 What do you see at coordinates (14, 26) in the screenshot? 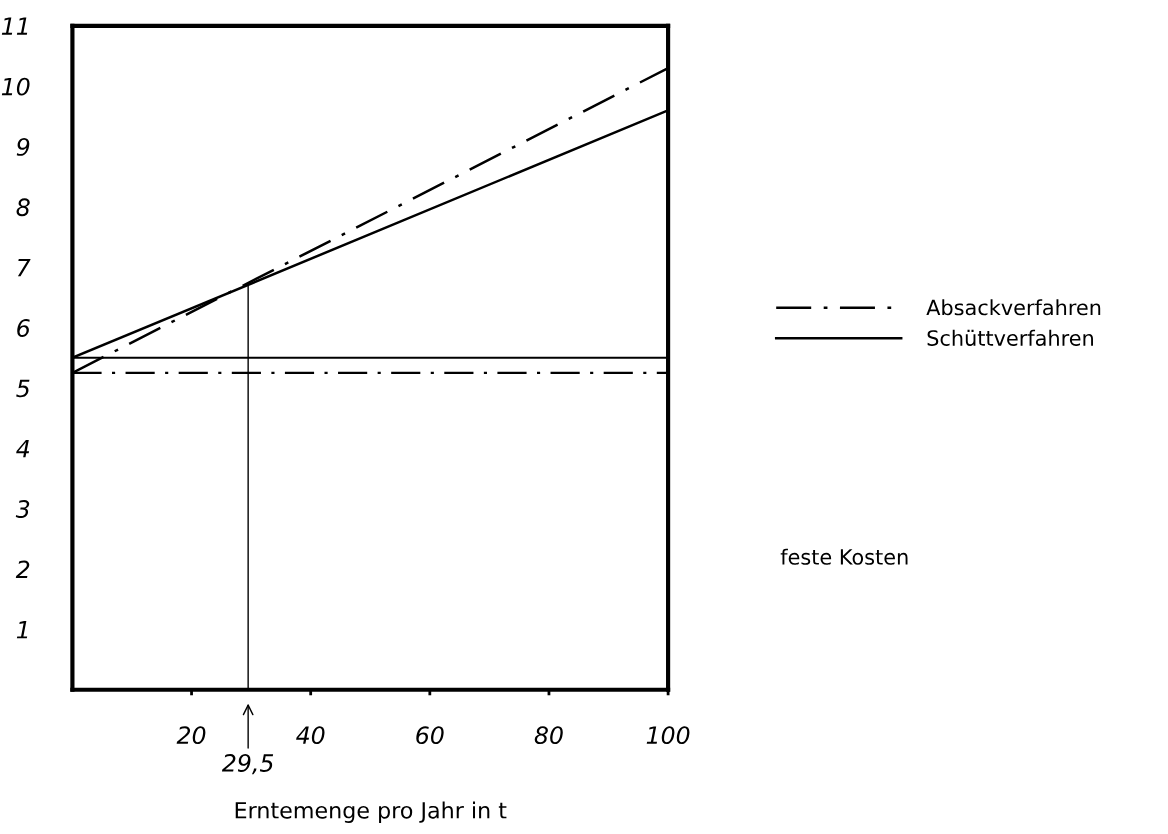
I see `y-tick-label: 11` at bounding box center [14, 26].